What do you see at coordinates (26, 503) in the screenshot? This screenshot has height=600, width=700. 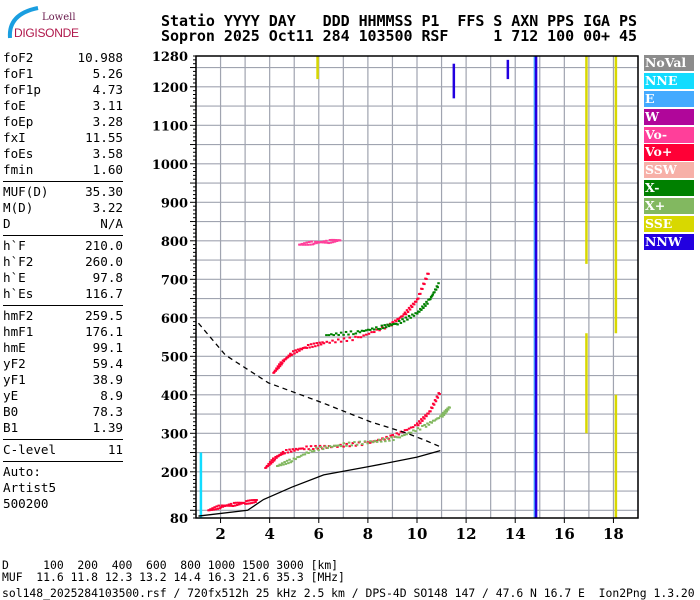 I see `autoscale-info: 500200` at bounding box center [26, 503].